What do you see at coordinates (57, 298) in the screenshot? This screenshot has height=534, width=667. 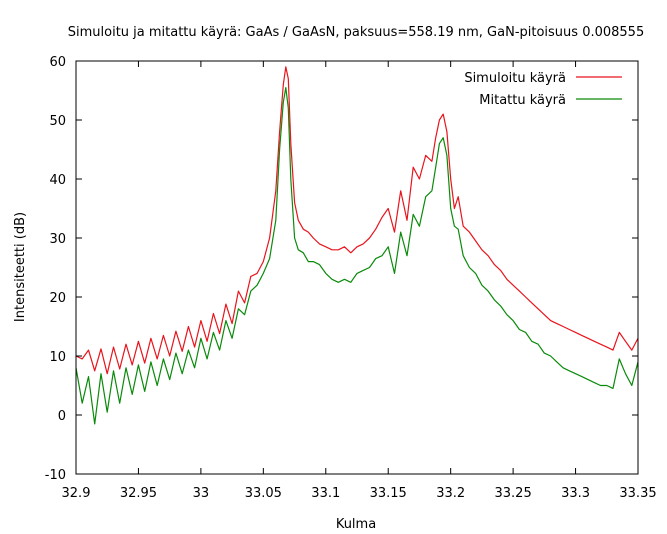 I see `y-tick-label: 20` at bounding box center [57, 298].